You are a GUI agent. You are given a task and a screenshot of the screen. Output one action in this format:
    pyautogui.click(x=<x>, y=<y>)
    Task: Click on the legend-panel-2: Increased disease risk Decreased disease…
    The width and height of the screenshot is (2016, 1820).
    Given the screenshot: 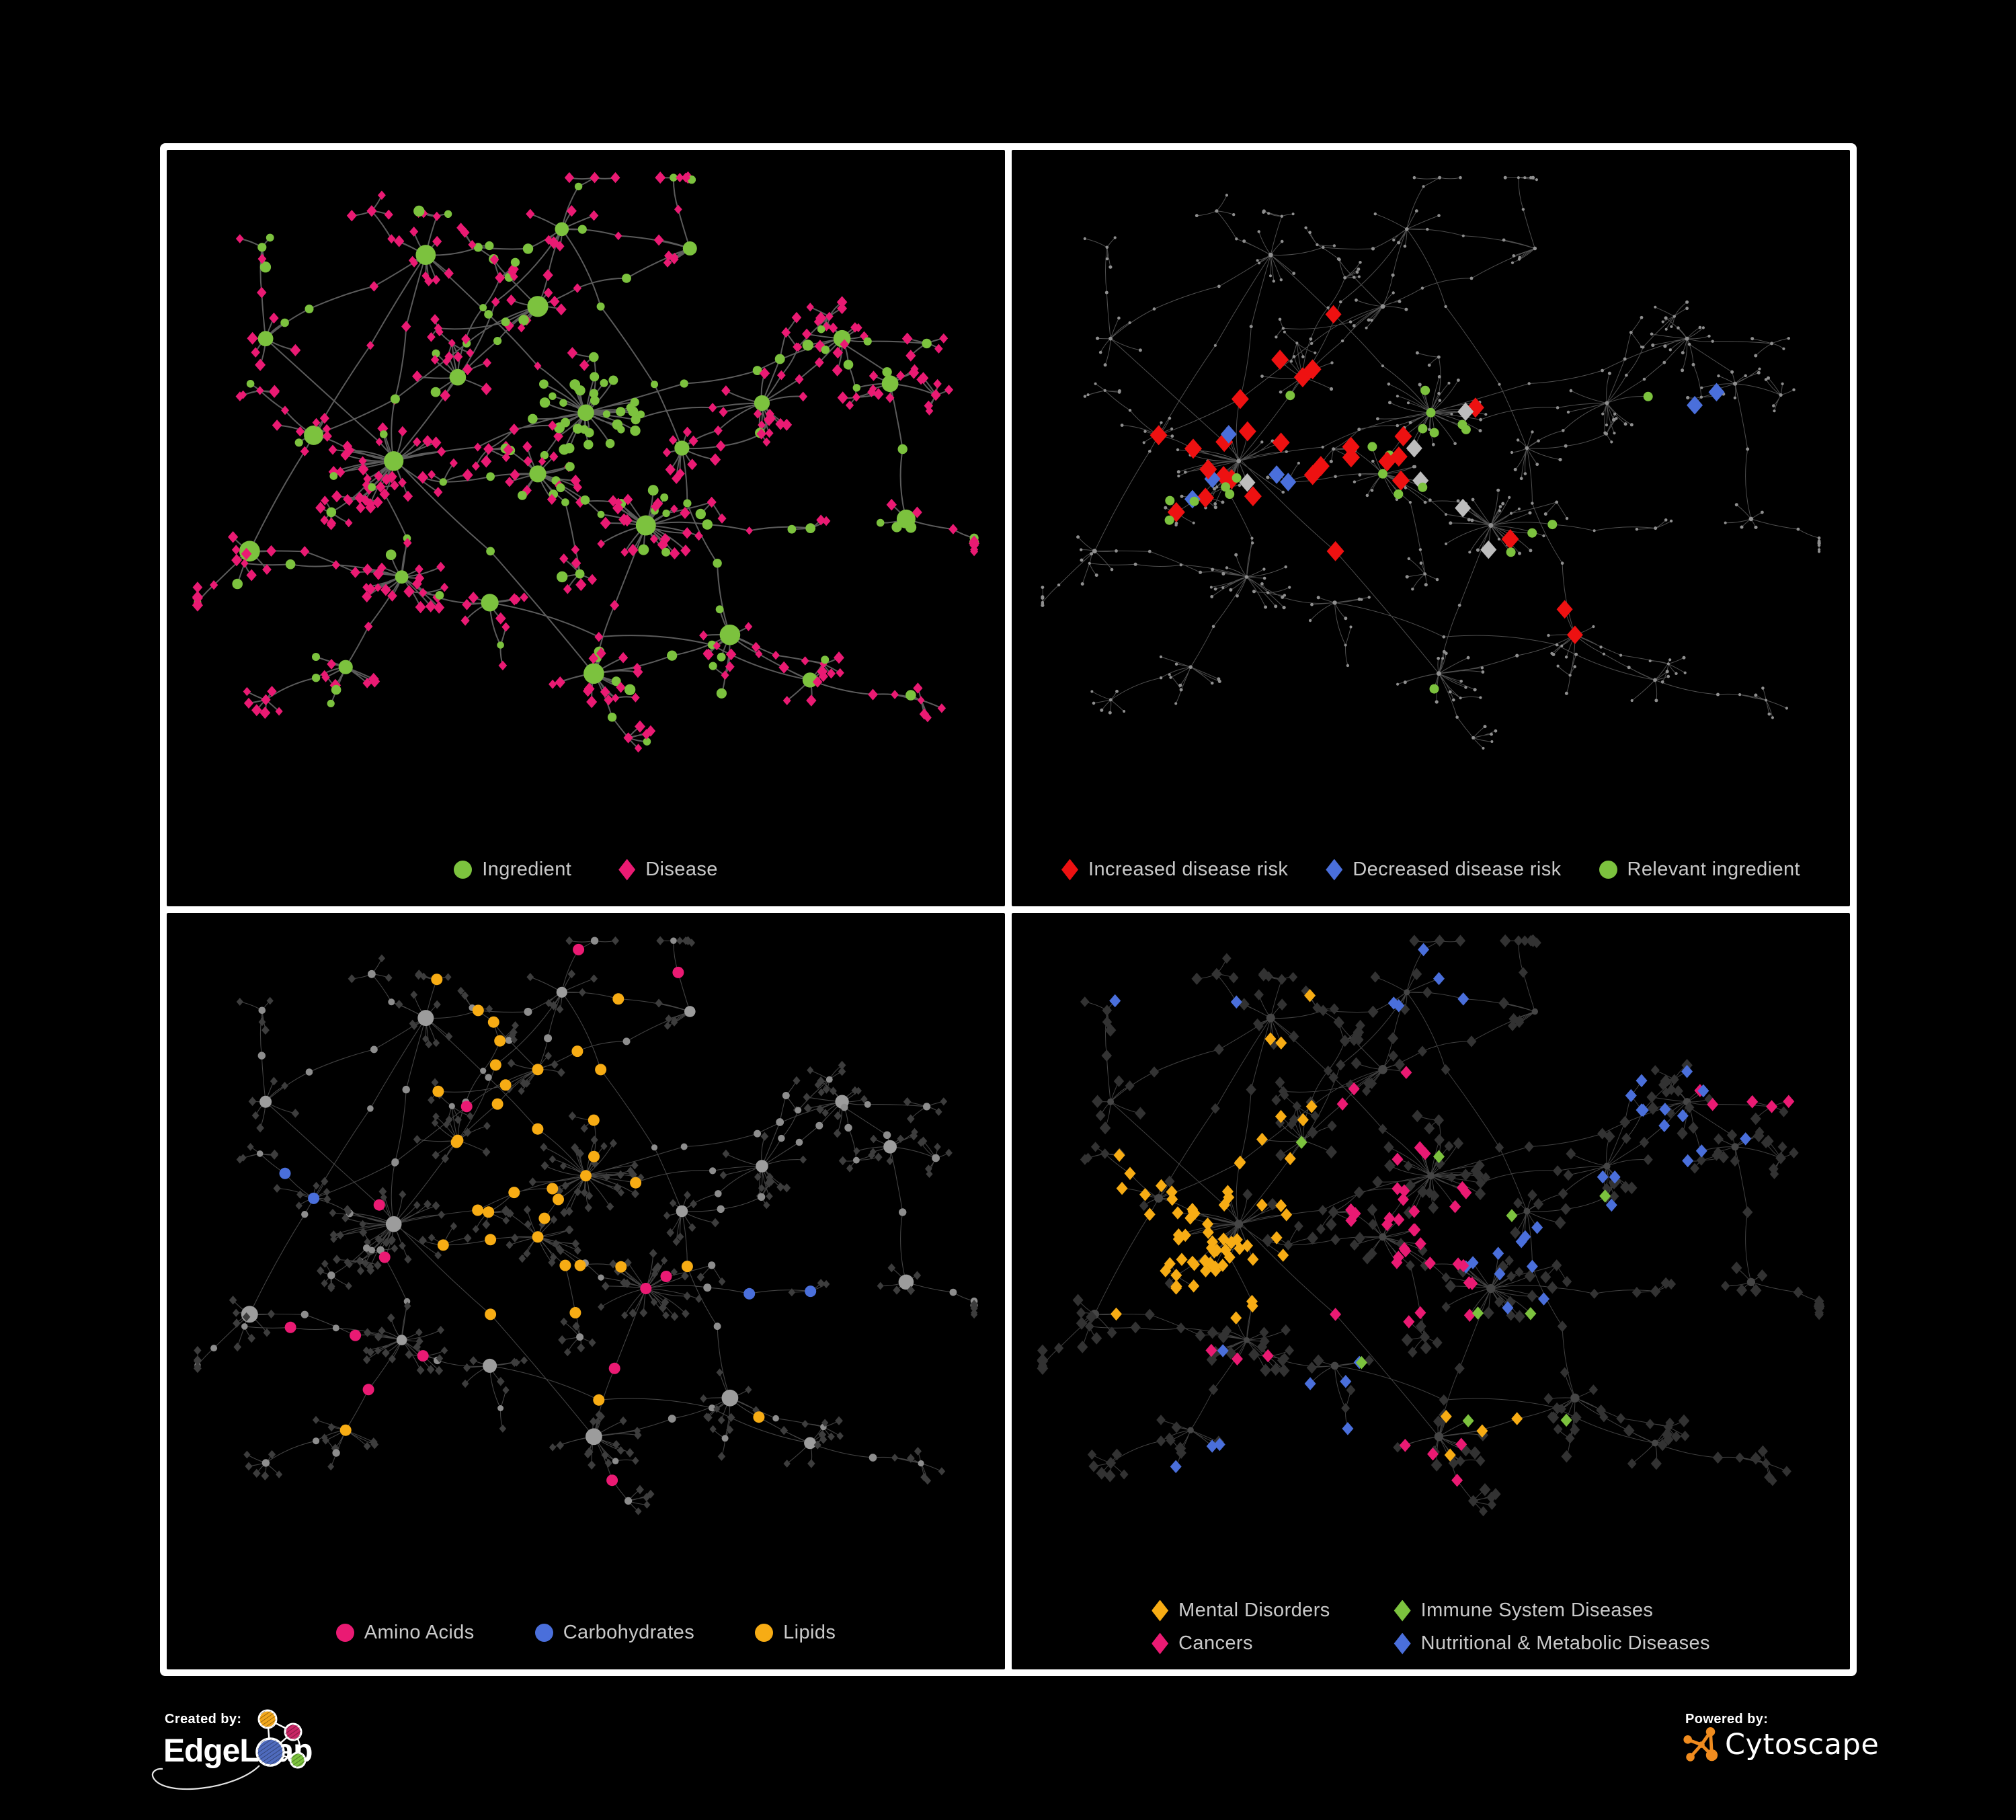 What is the action you would take?
    pyautogui.click(x=1431, y=870)
    